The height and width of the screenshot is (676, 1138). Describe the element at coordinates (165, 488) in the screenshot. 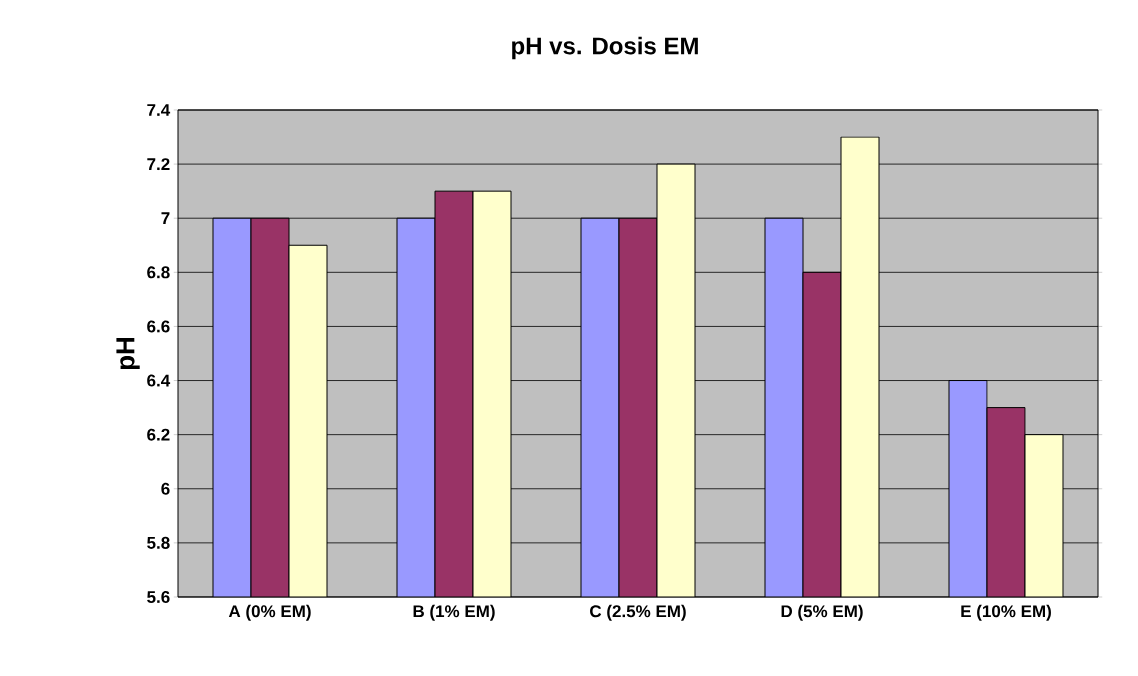

I see `y-tick-label: 6` at that location.